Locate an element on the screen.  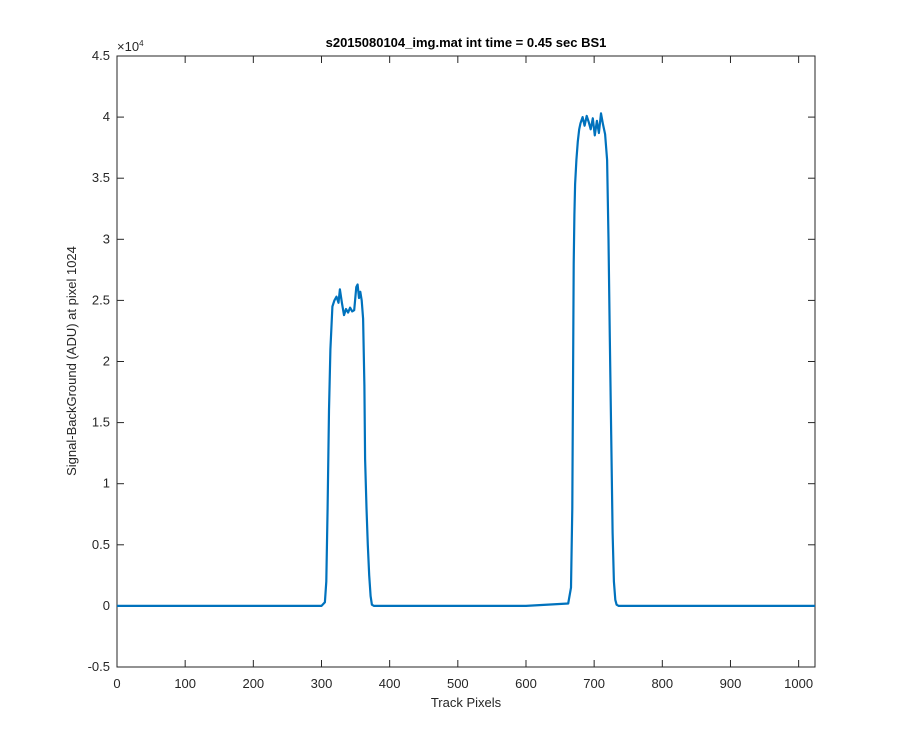
x-tick-label: 900 is located at coordinates (731, 683).